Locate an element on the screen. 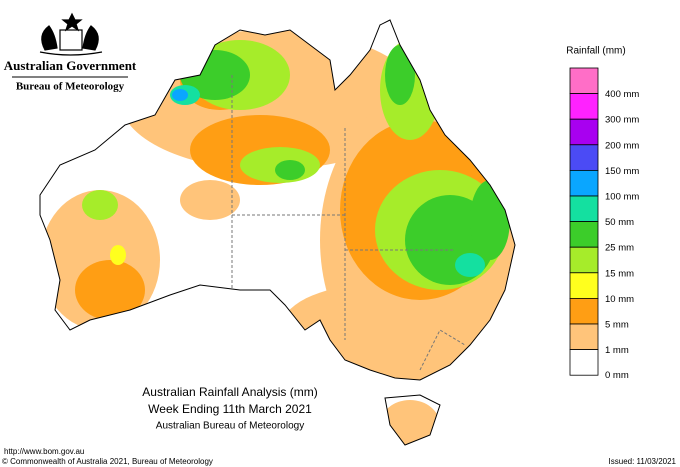 This screenshot has height=467, width=680. issued-date: Issued: 11/03/2021 is located at coordinates (643, 461).